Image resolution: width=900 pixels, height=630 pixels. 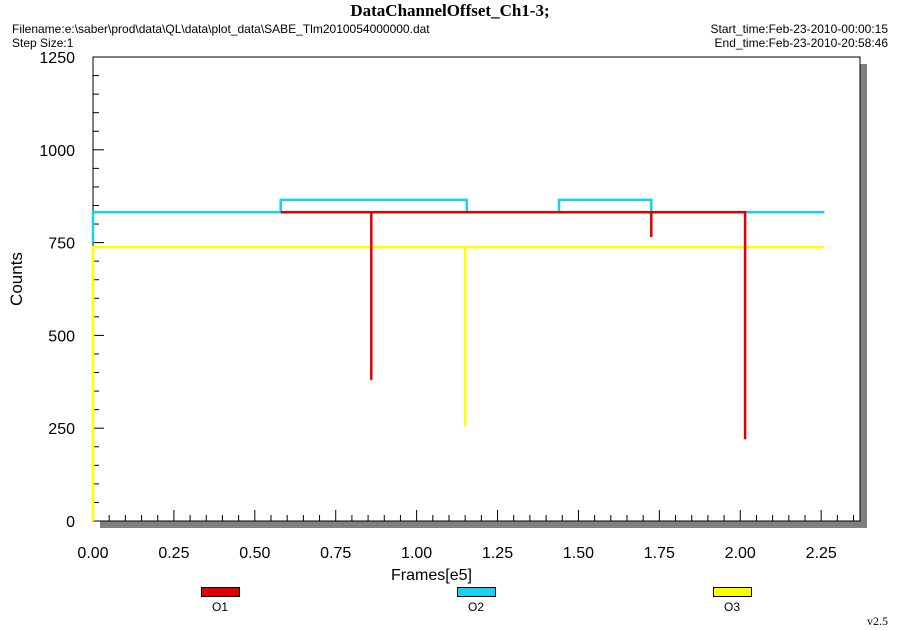 I want to click on x-tick-label: 0.50, so click(x=254, y=553).